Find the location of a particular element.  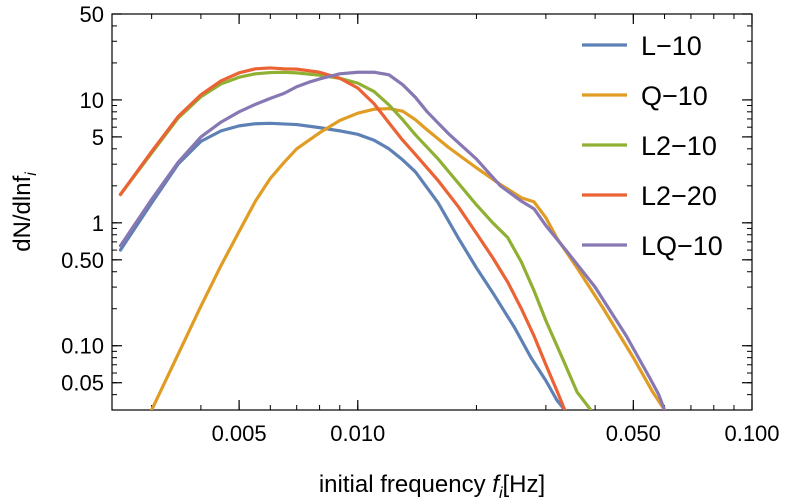

y-tick-label: 50 is located at coordinates (92, 14).